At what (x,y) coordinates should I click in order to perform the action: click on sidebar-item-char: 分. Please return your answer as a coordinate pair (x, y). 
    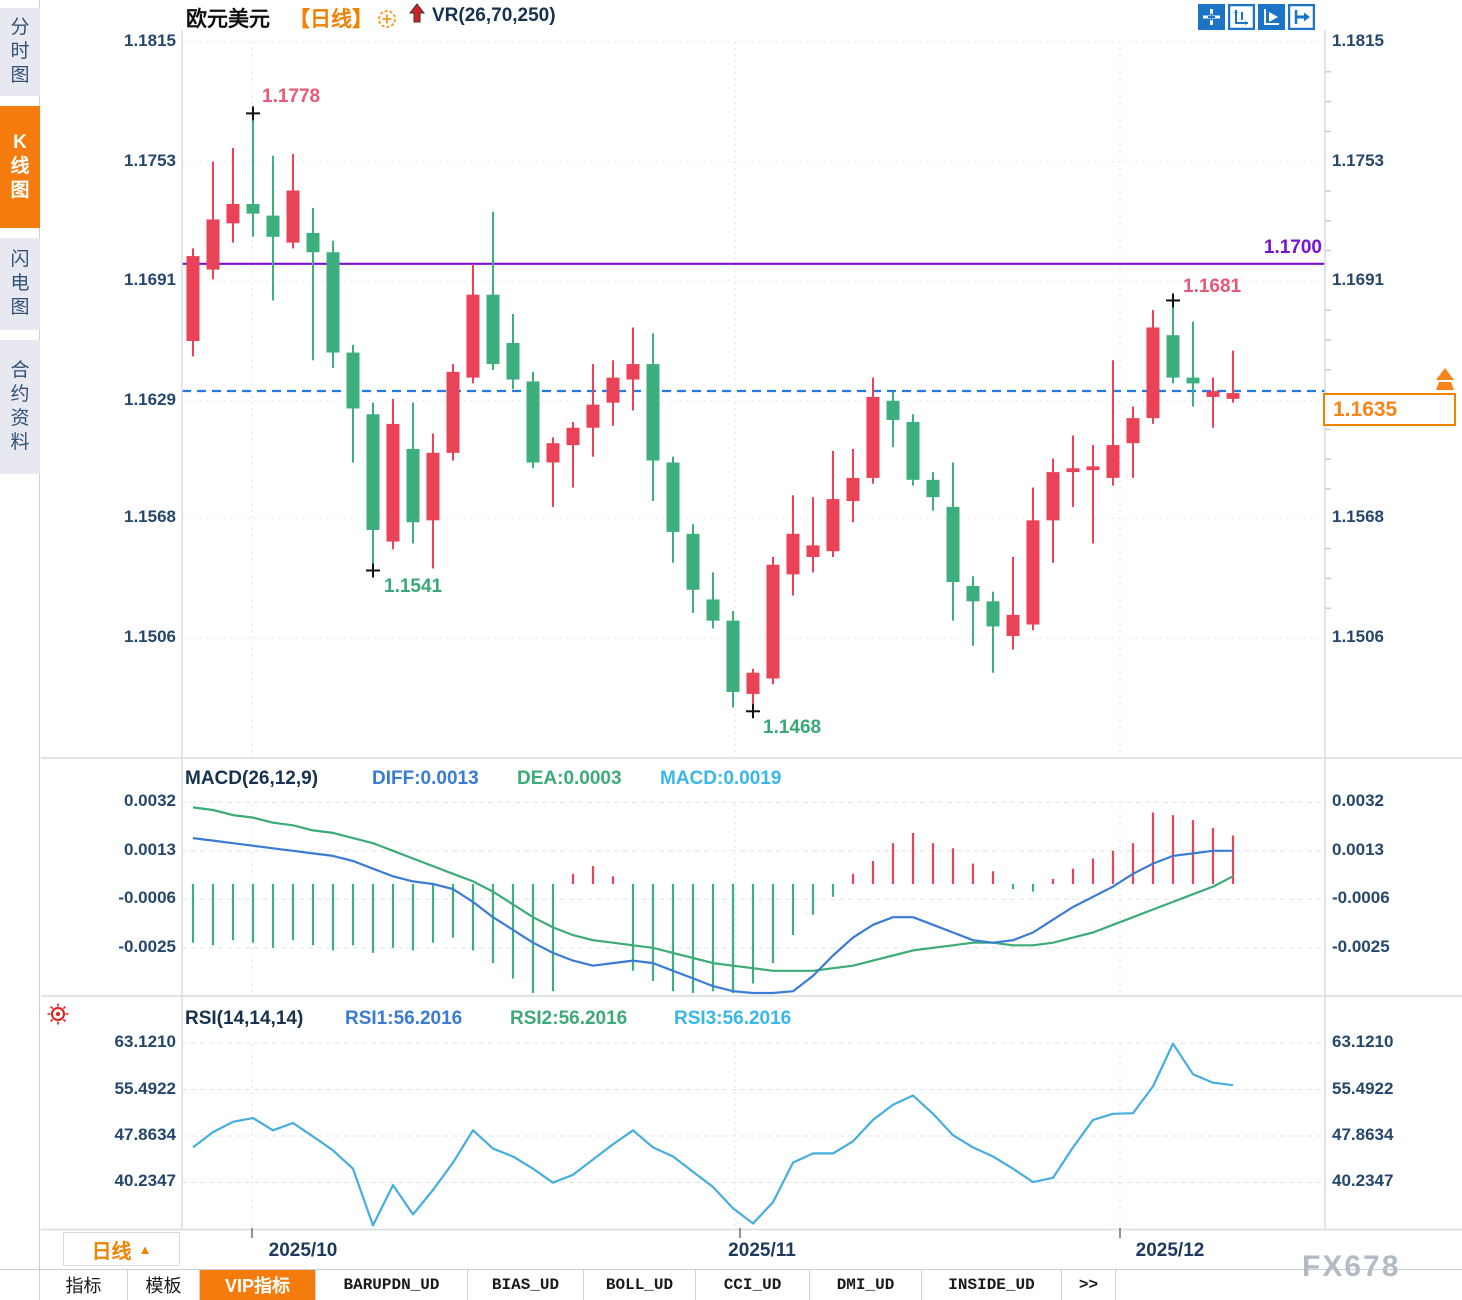
    Looking at the image, I should click on (20, 27).